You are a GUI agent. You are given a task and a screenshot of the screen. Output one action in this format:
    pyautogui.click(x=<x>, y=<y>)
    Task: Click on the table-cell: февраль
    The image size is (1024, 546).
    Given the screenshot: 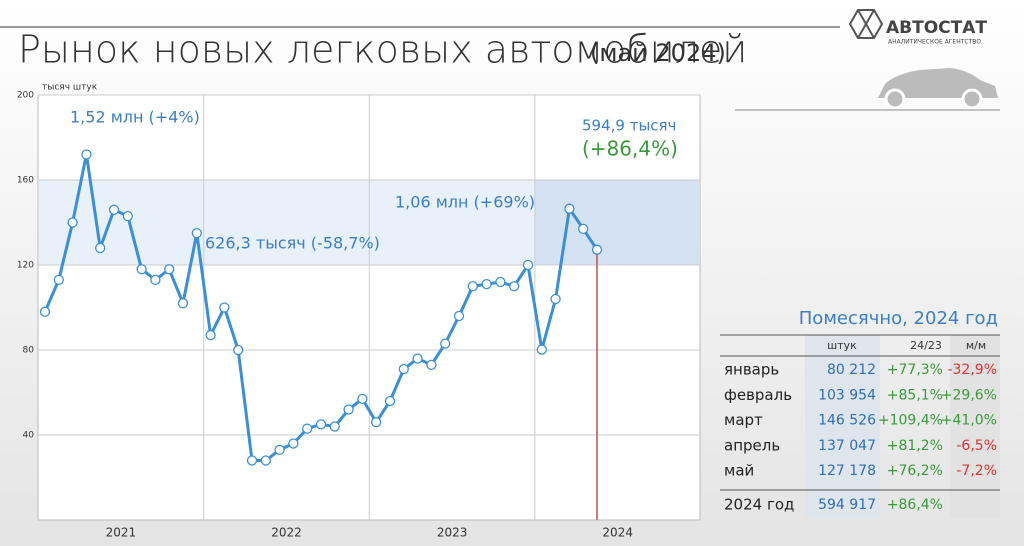 What is the action you would take?
    pyautogui.click(x=758, y=395)
    